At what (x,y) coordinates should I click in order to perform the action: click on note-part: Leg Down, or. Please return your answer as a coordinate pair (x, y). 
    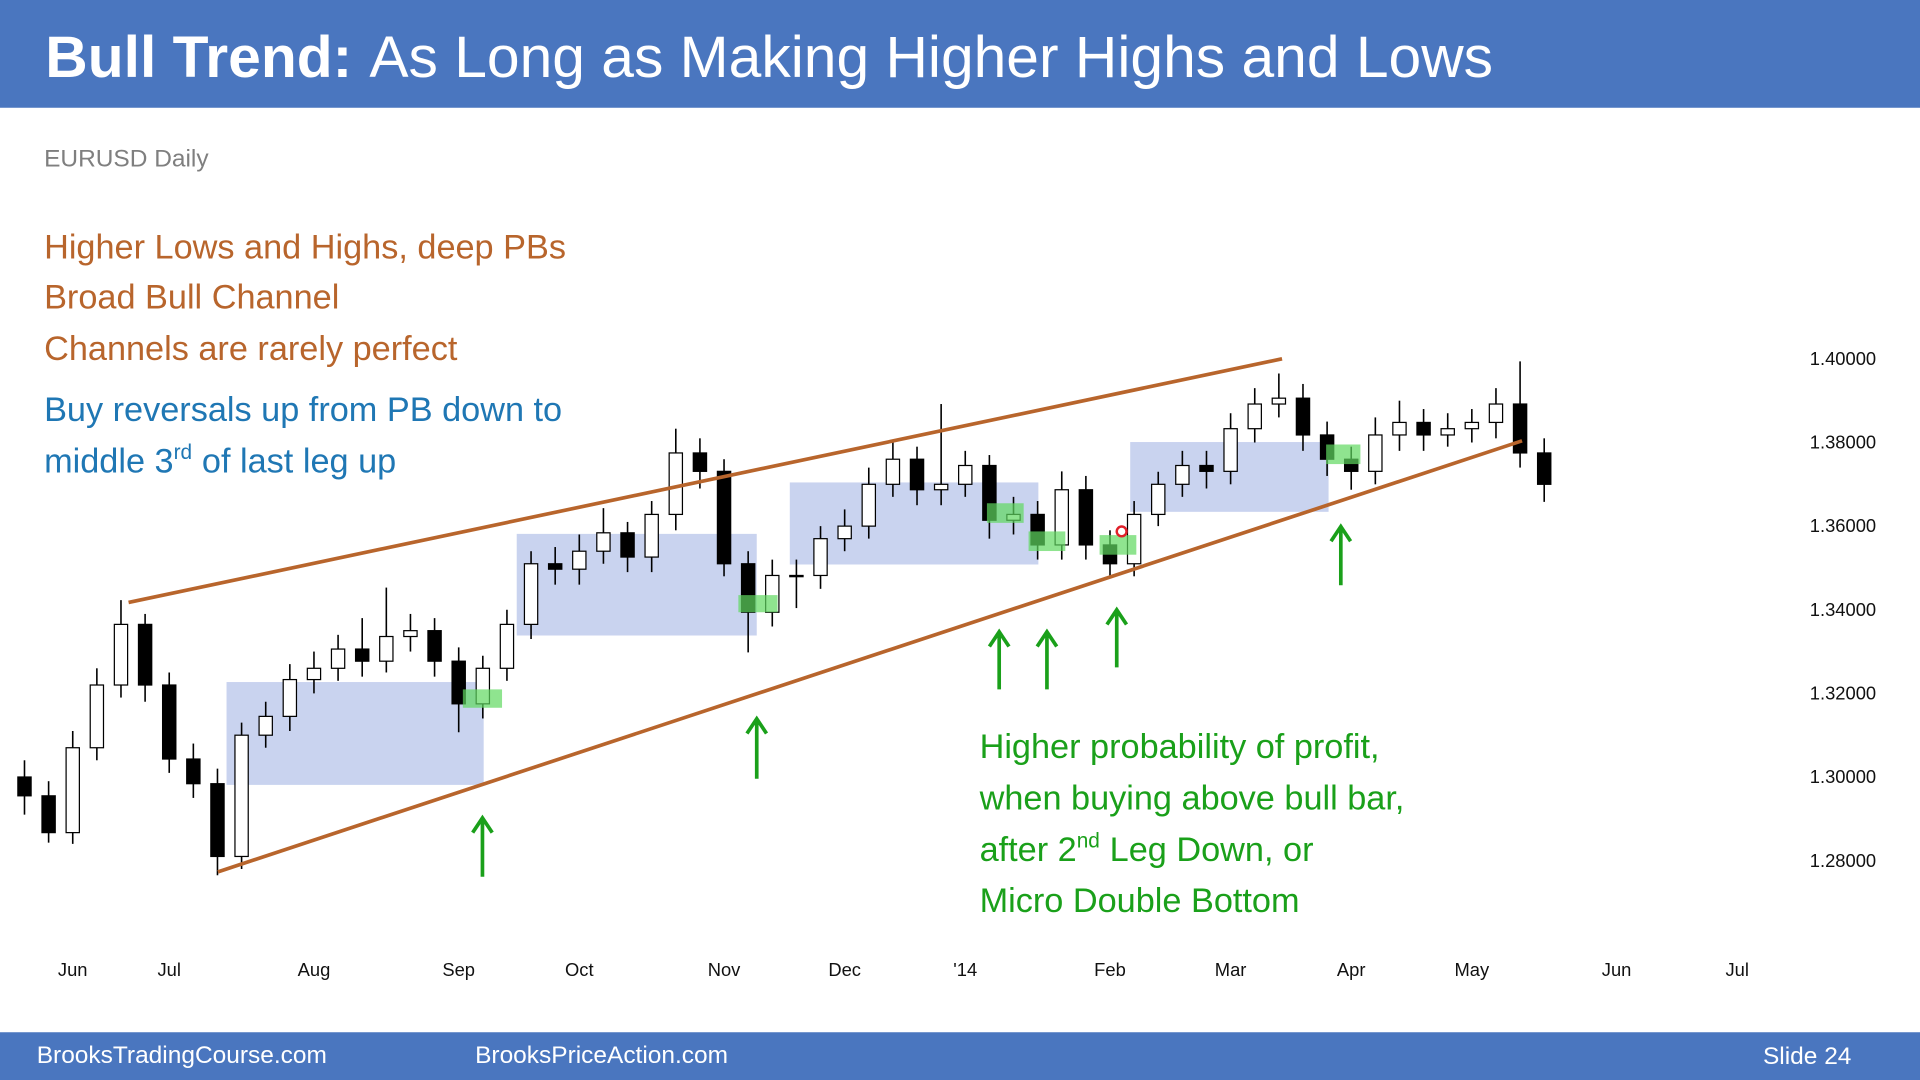
    Looking at the image, I should click on (1212, 850).